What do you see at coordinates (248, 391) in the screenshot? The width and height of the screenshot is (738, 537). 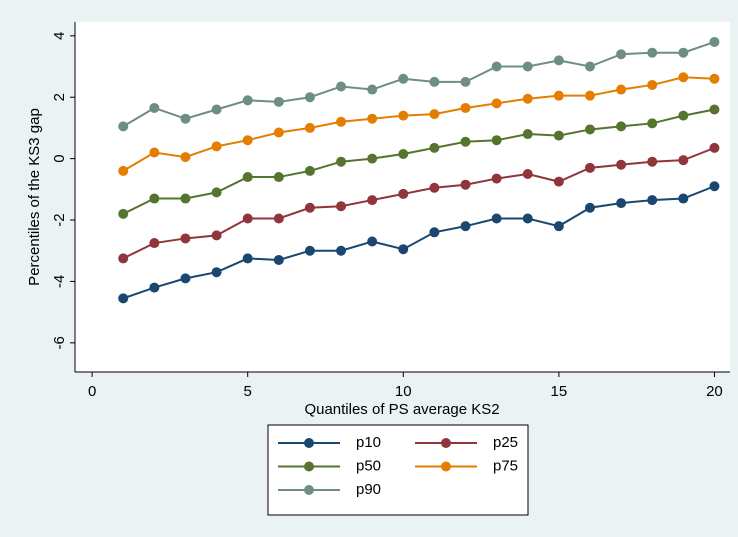 I see `x-tick-label: 5` at bounding box center [248, 391].